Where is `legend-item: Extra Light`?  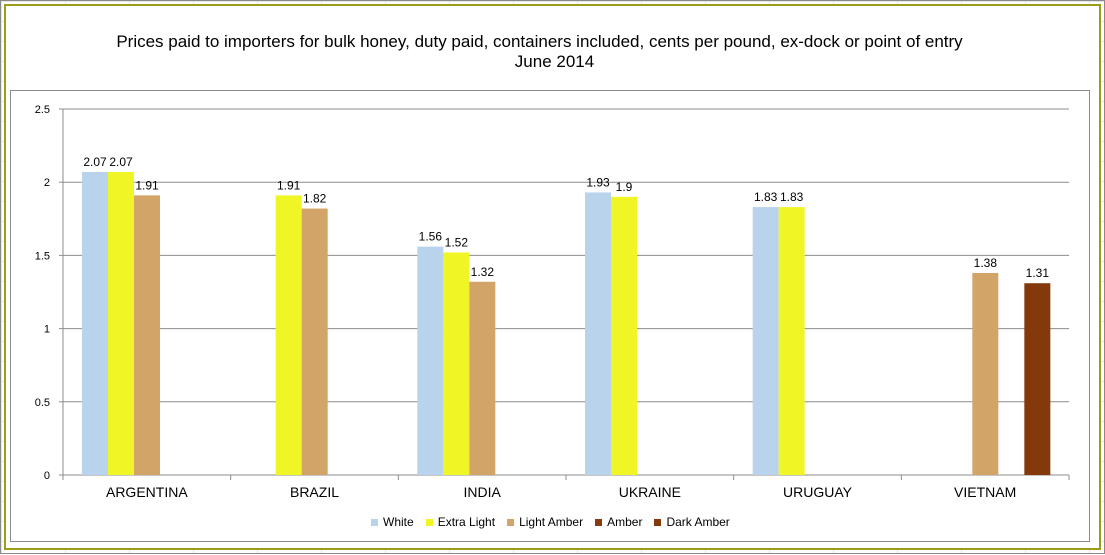 legend-item: Extra Light is located at coordinates (460, 522).